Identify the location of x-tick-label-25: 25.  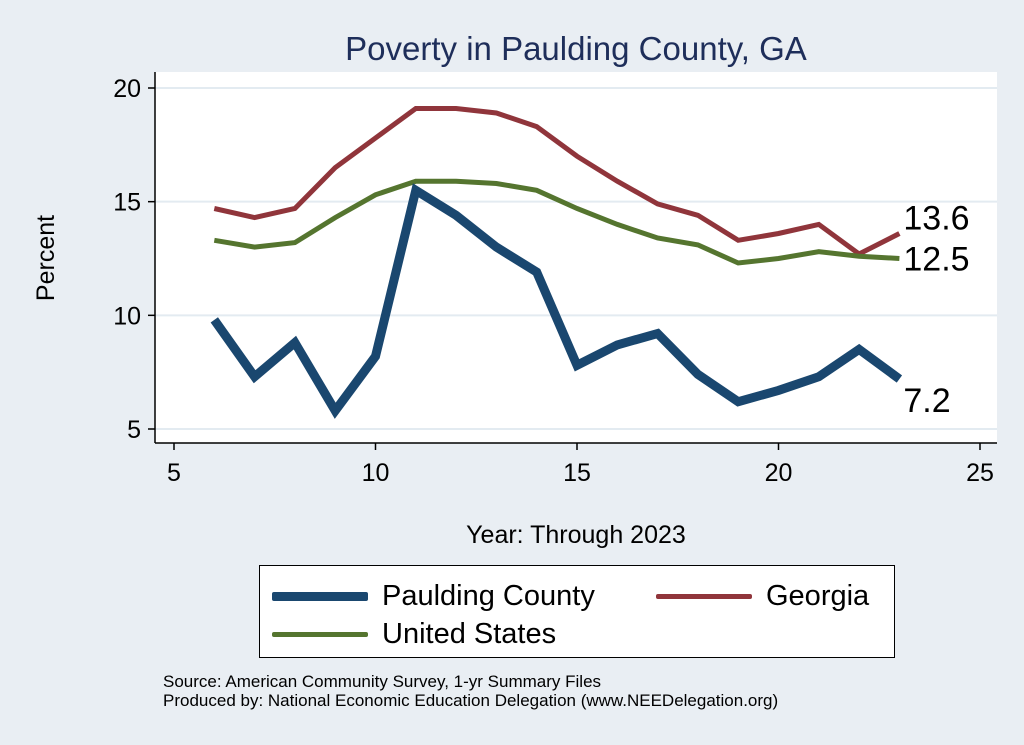
(980, 473).